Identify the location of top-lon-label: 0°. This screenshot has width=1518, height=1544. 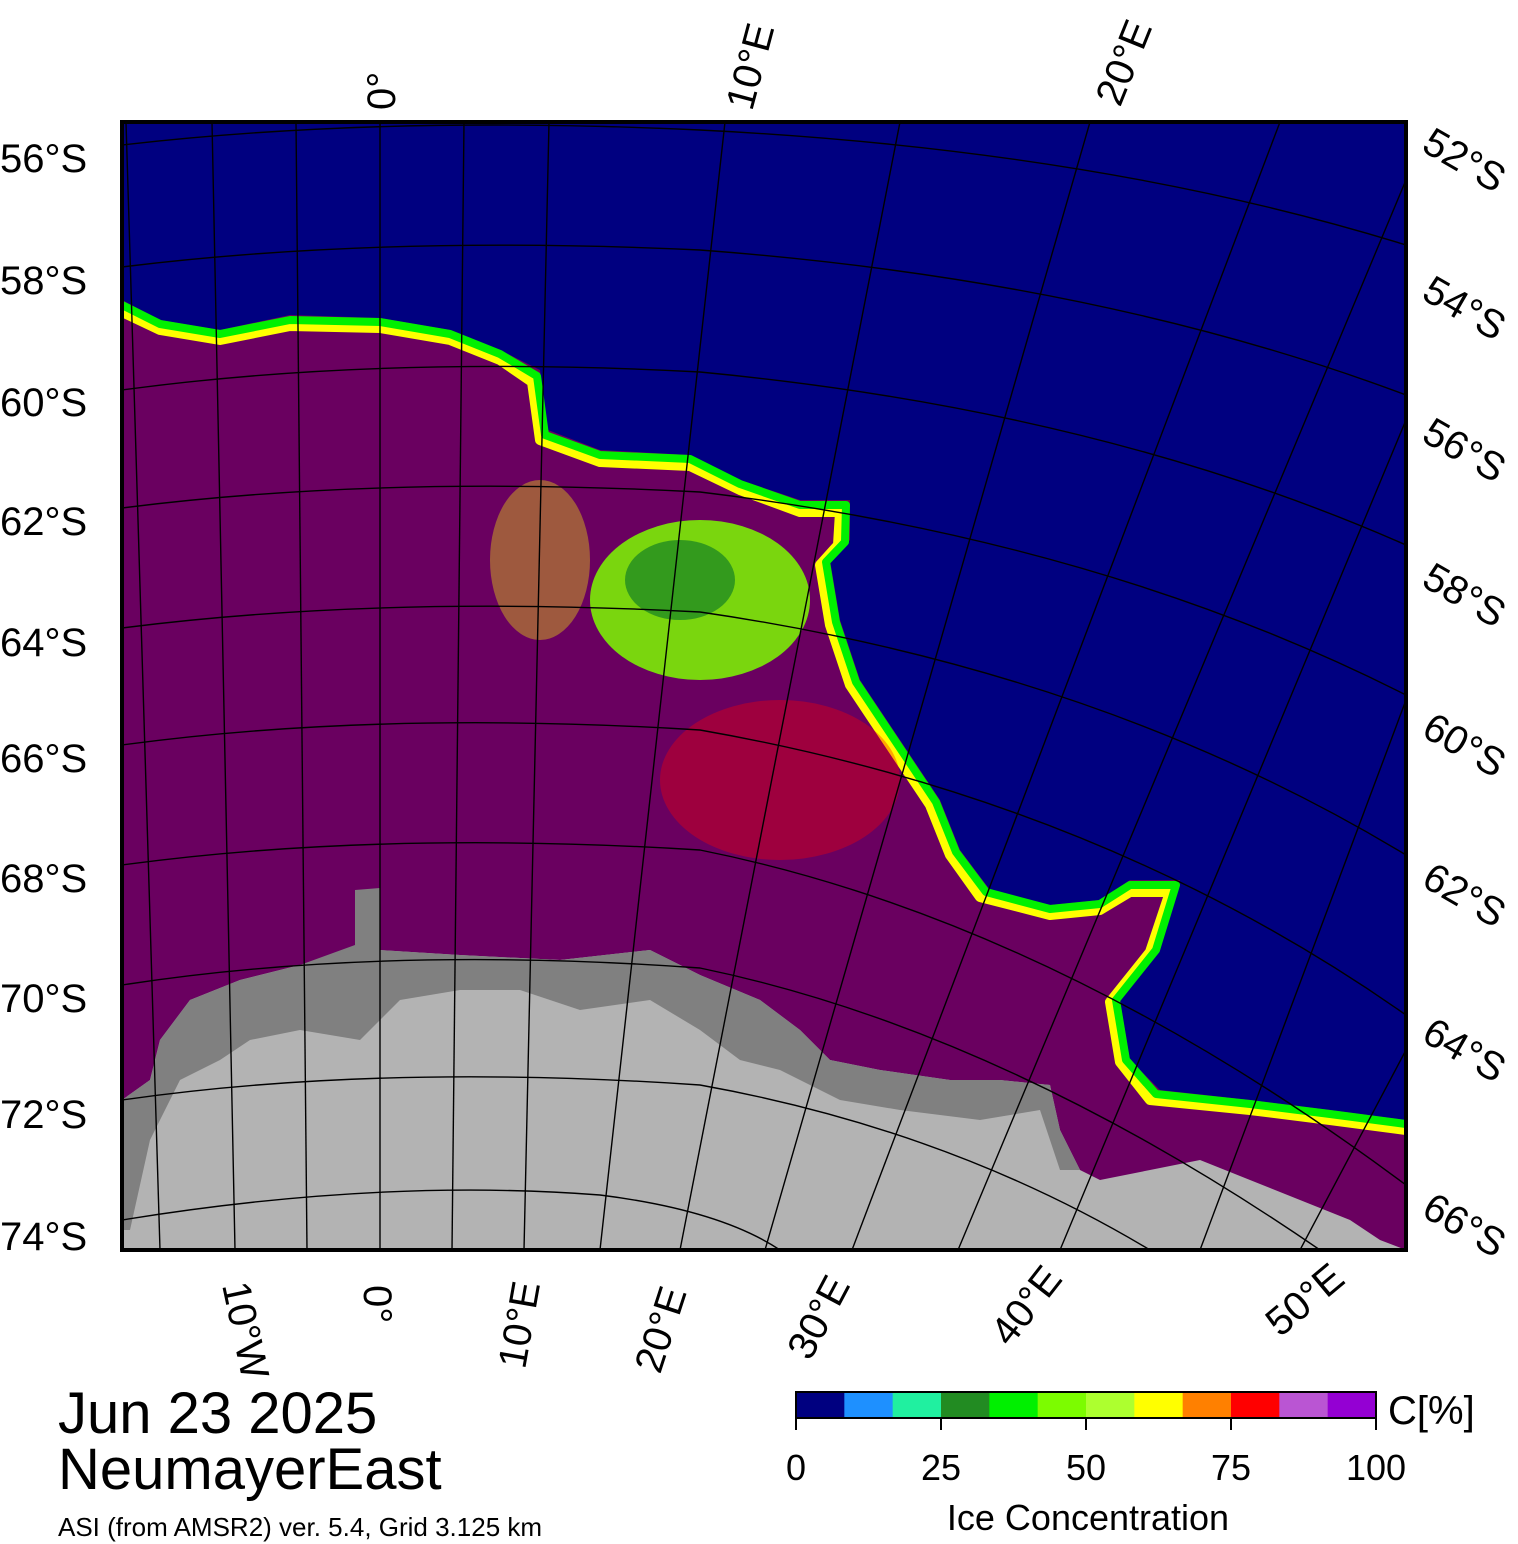
(382, 91).